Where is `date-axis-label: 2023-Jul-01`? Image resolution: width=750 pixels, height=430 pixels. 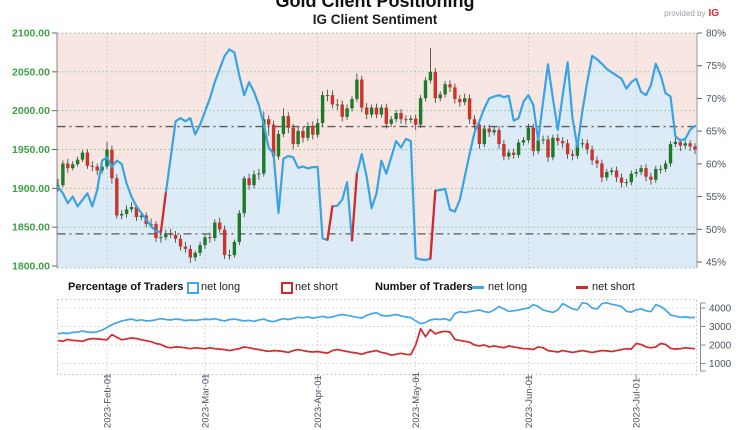
date-axis-label: 2023-Jul-01 is located at coordinates (637, 403).